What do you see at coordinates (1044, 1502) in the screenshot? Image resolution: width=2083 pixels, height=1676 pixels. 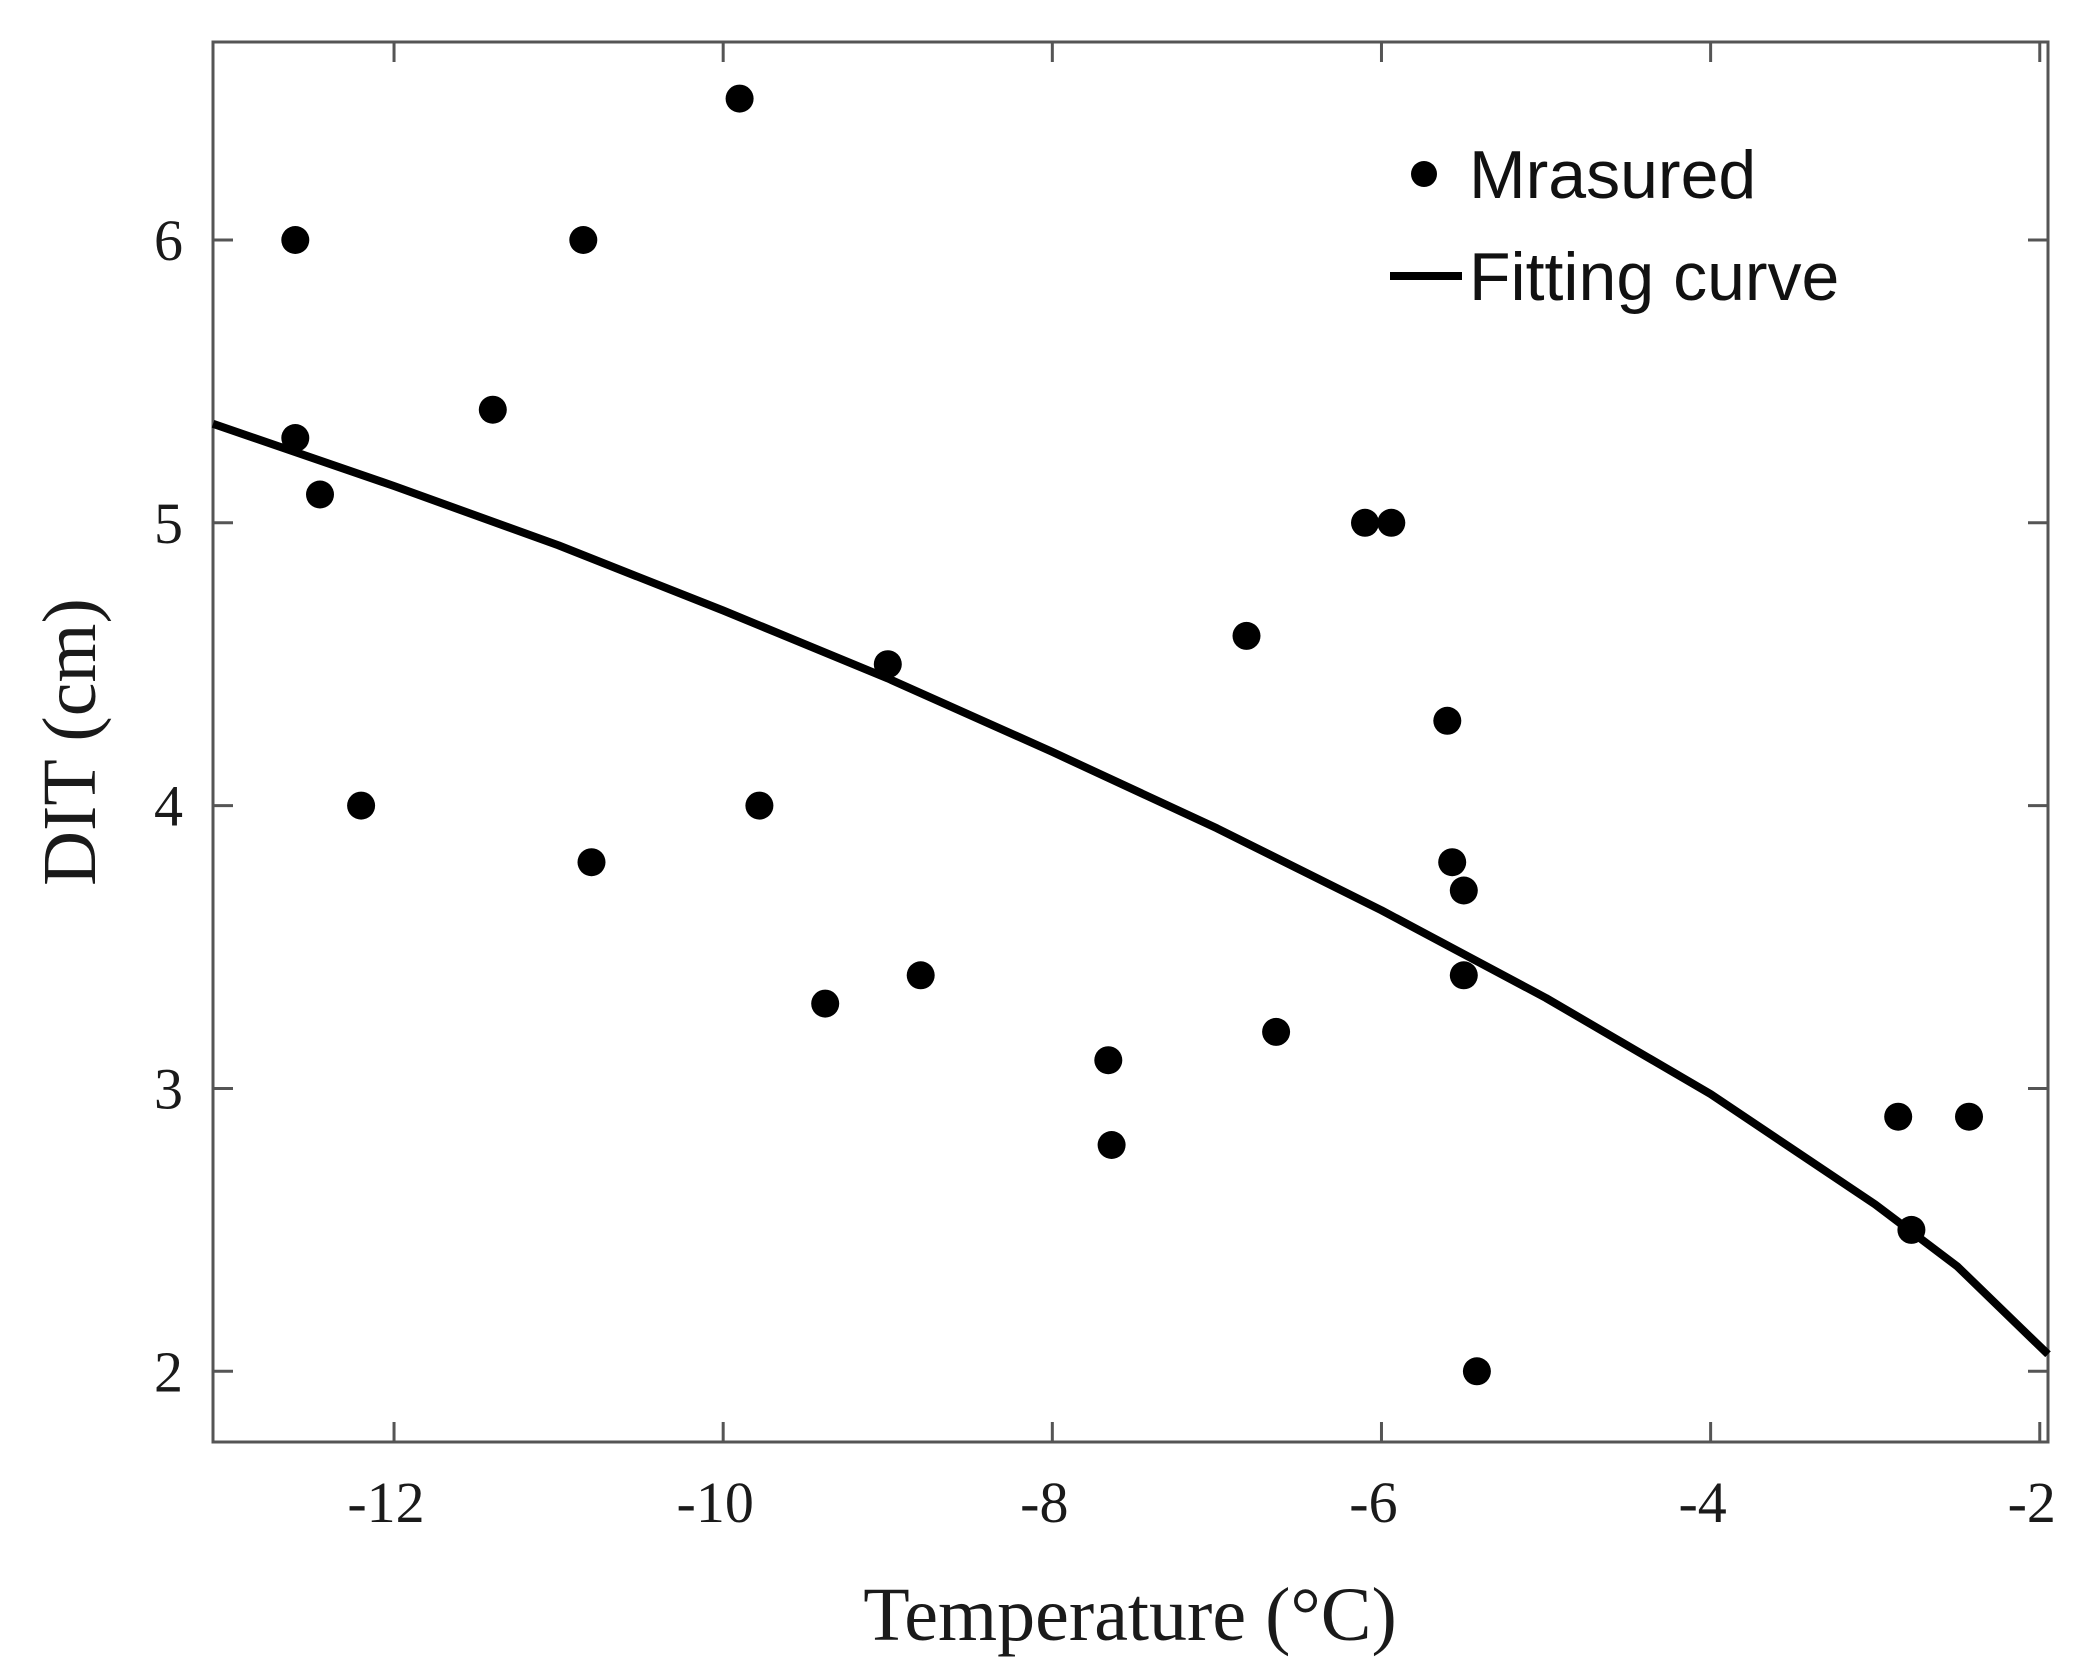 I see `x-tick-label: -8` at bounding box center [1044, 1502].